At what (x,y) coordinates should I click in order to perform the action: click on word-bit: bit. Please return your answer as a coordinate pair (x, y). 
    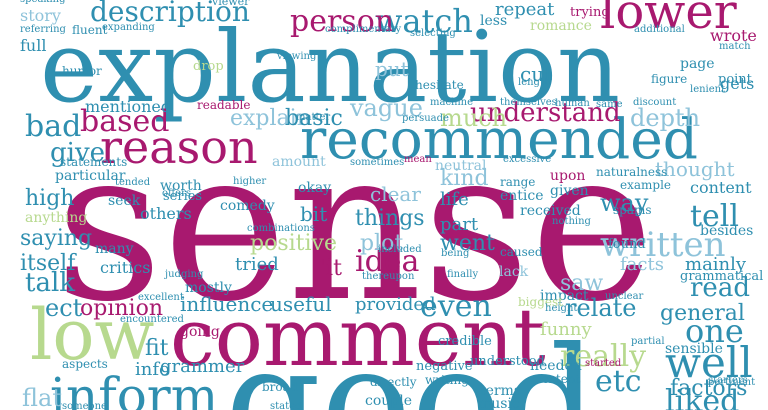
    Looking at the image, I should click on (314, 214).